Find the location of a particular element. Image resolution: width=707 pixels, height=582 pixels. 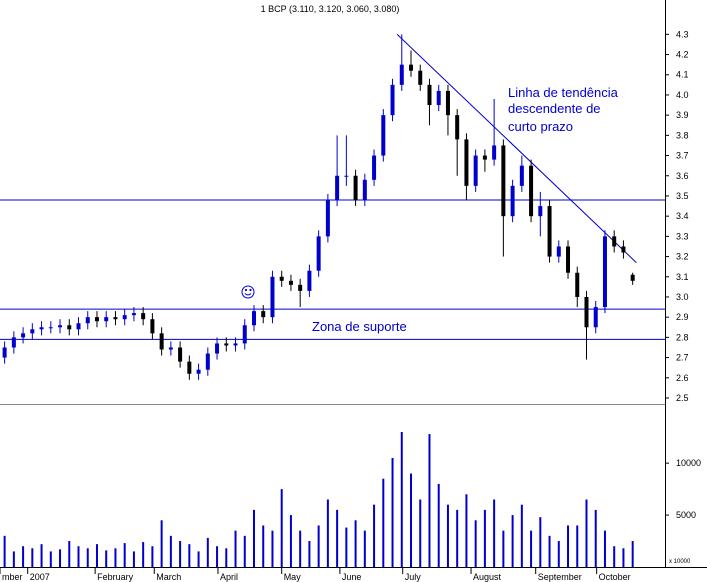

volume-unit: x 10000 is located at coordinates (680, 562).